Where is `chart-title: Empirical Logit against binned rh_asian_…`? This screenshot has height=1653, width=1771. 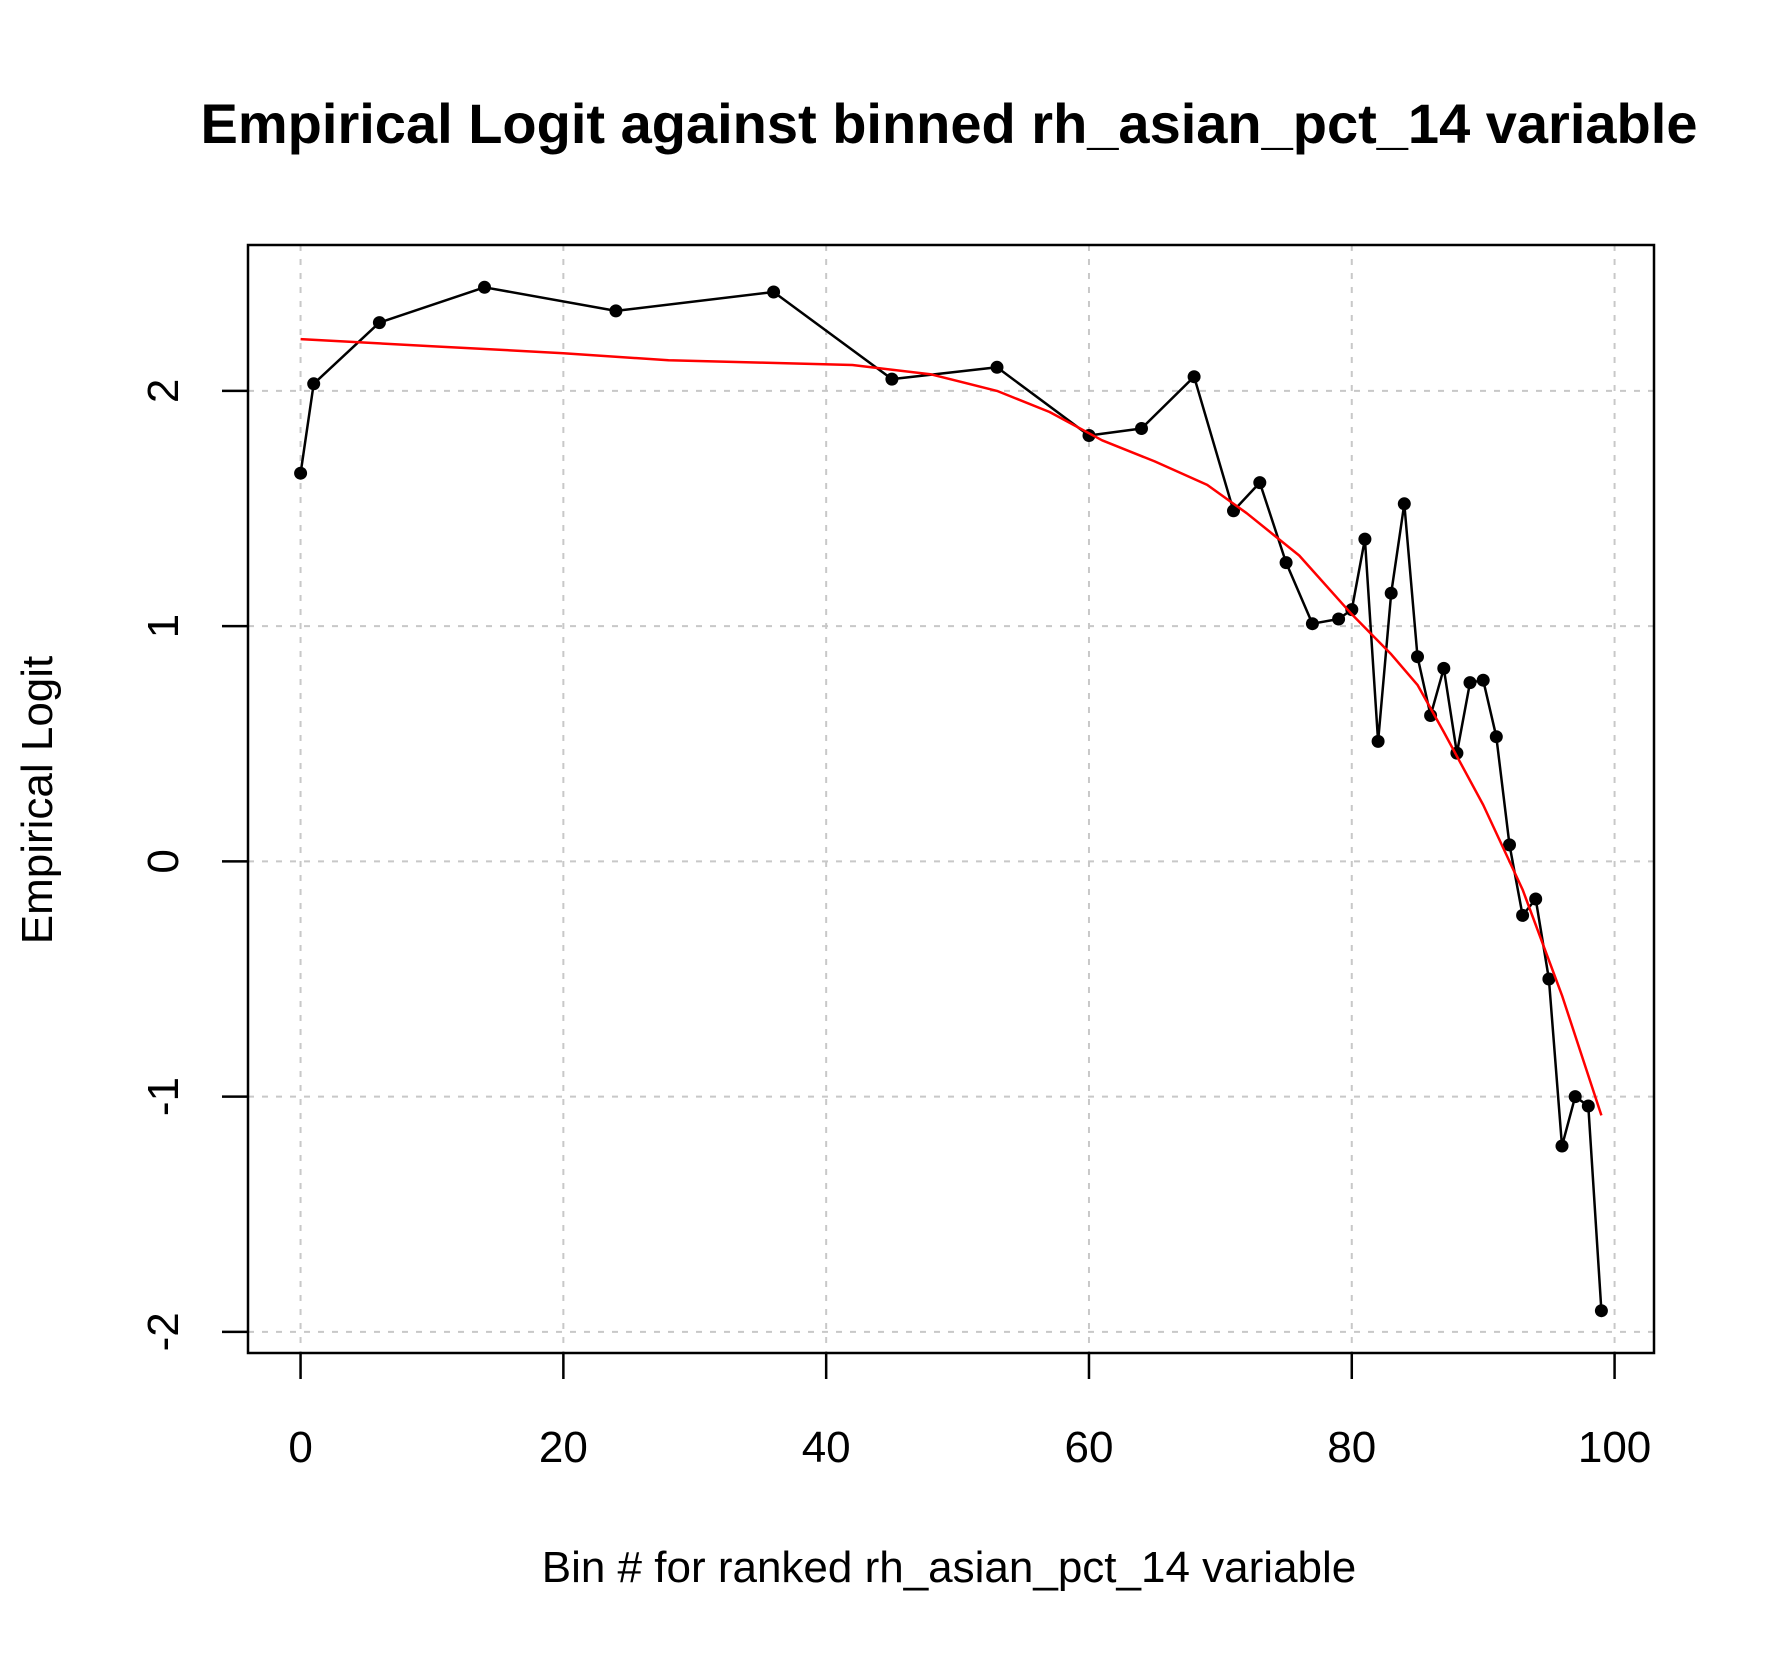
chart-title: Empirical Logit against binned rh_asian_… is located at coordinates (949, 123).